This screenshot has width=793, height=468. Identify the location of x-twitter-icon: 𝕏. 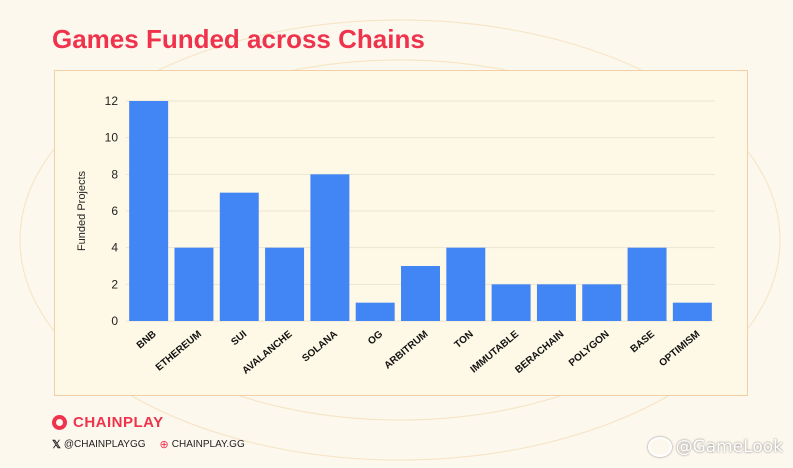
(56, 445).